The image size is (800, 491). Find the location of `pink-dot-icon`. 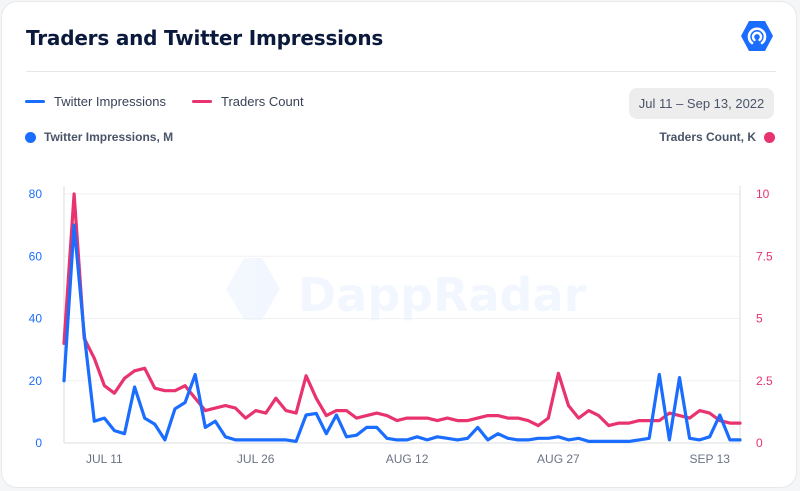

pink-dot-icon is located at coordinates (769, 137).